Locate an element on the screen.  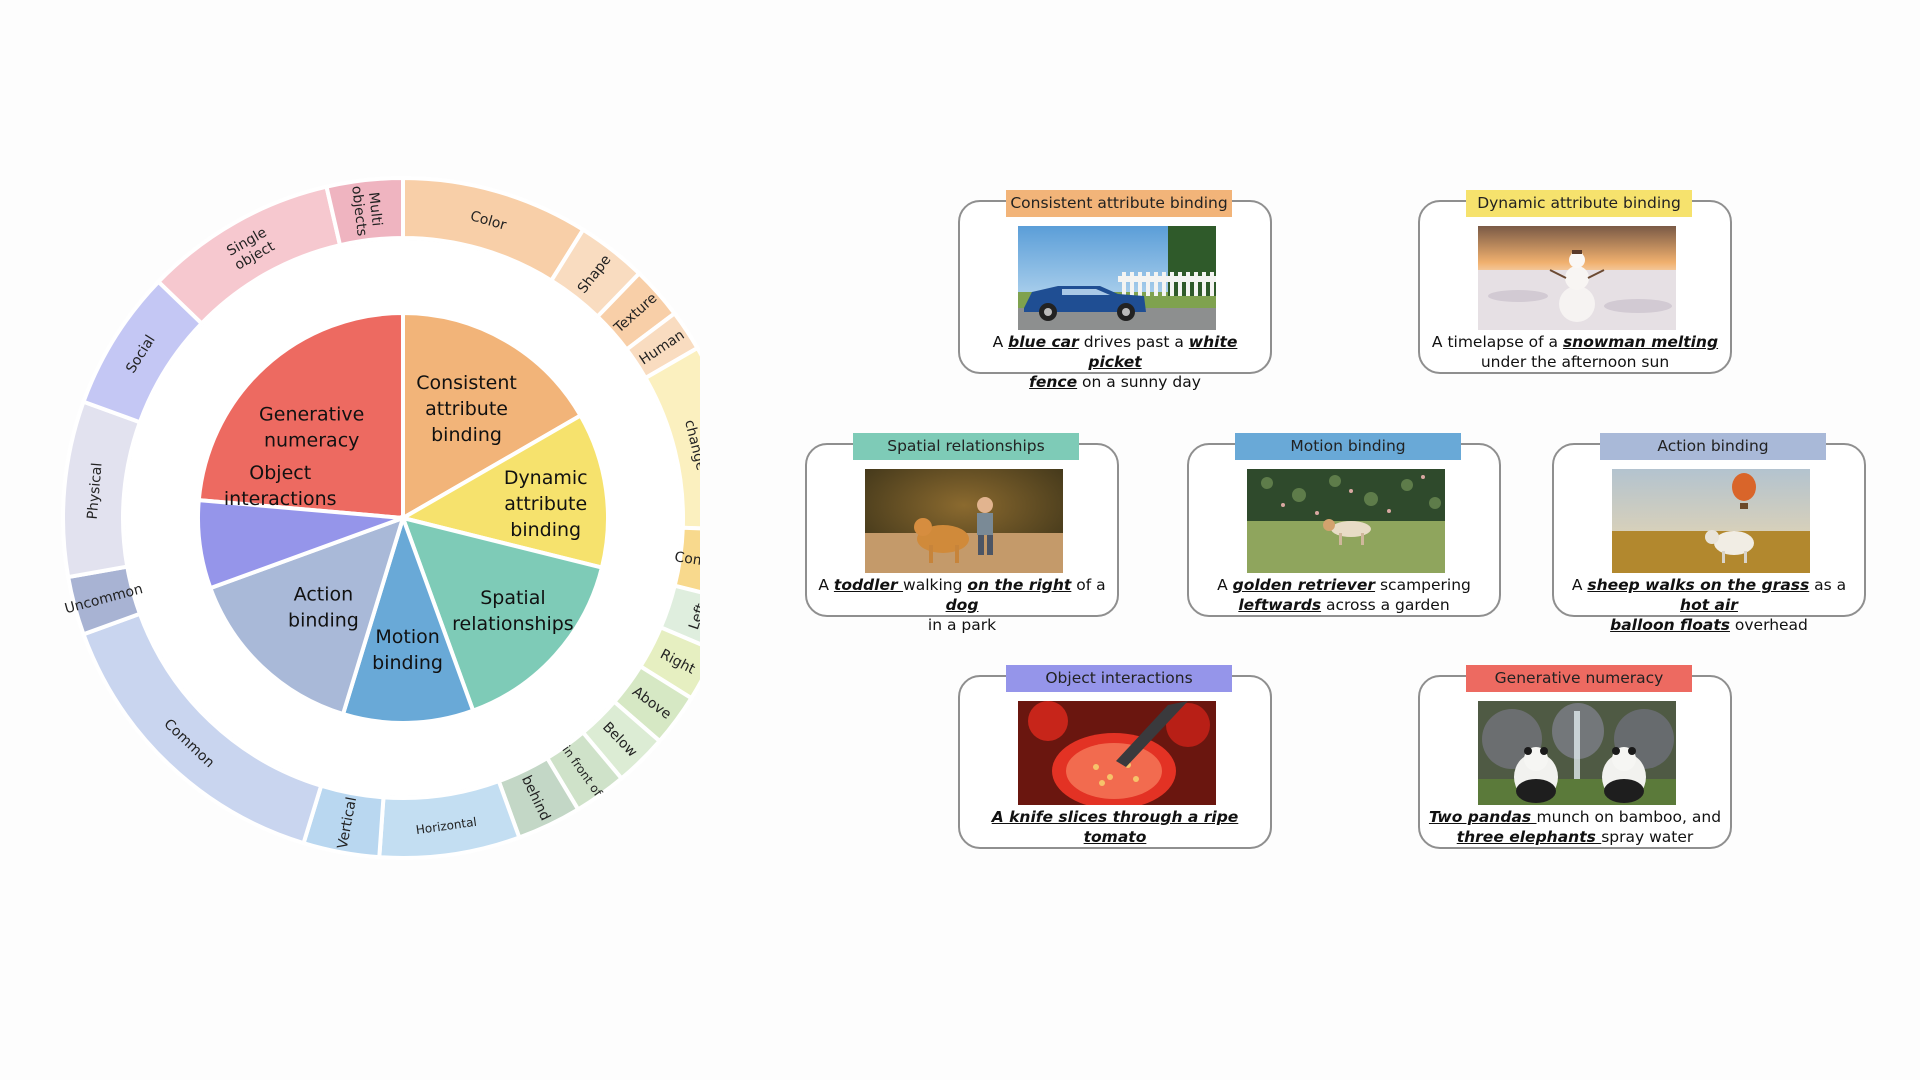
caption-text: overhead is located at coordinates (1768, 625).